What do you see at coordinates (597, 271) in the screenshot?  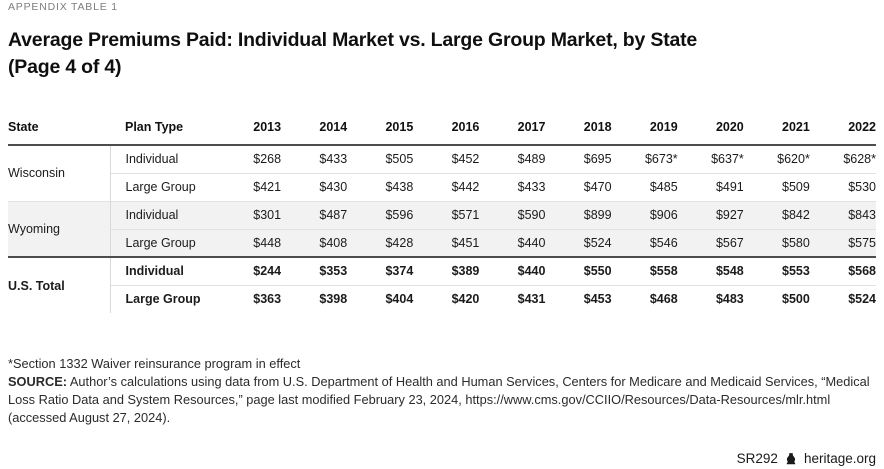 I see `value-cell: $550` at bounding box center [597, 271].